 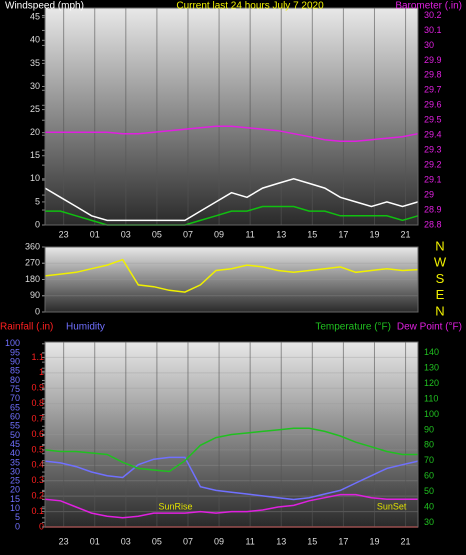 I want to click on y-tick-label: 0.5, so click(x=37, y=449).